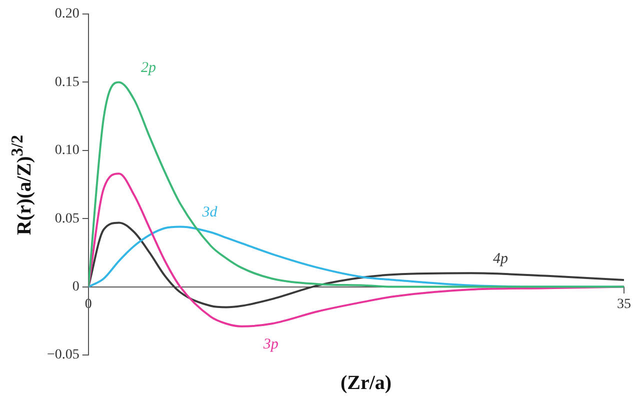  What do you see at coordinates (67, 150) in the screenshot?
I see `y-tick-label: 0.10` at bounding box center [67, 150].